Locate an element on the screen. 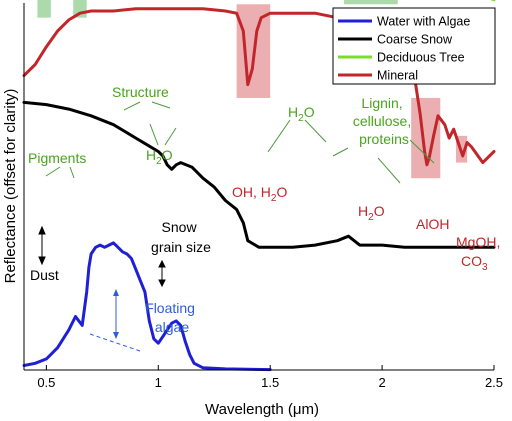  arrow-h2o-tree-right is located at coordinates (315, 131).